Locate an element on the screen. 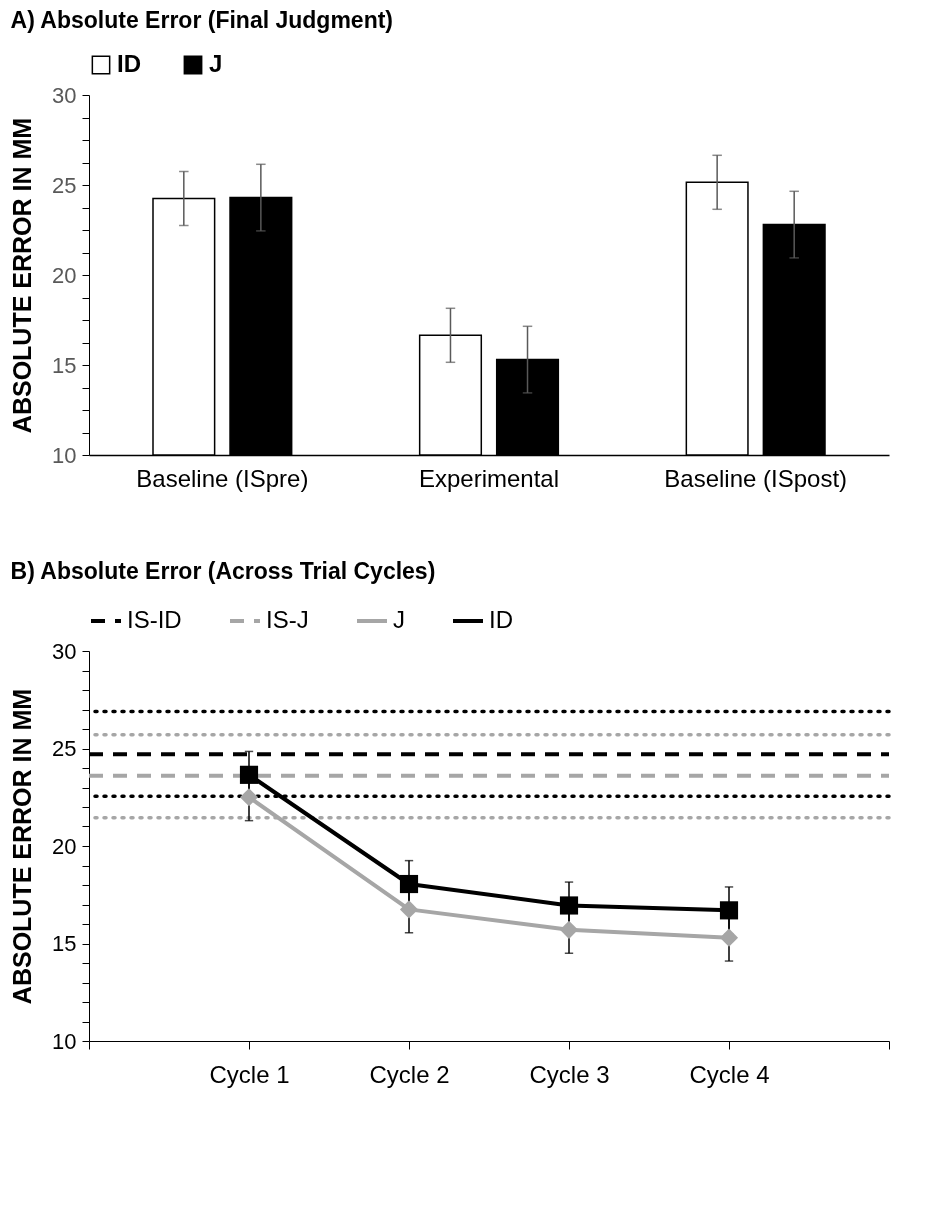 The width and height of the screenshot is (930, 1228). x-tick-label: Cycle 1 is located at coordinates (249, 1074).